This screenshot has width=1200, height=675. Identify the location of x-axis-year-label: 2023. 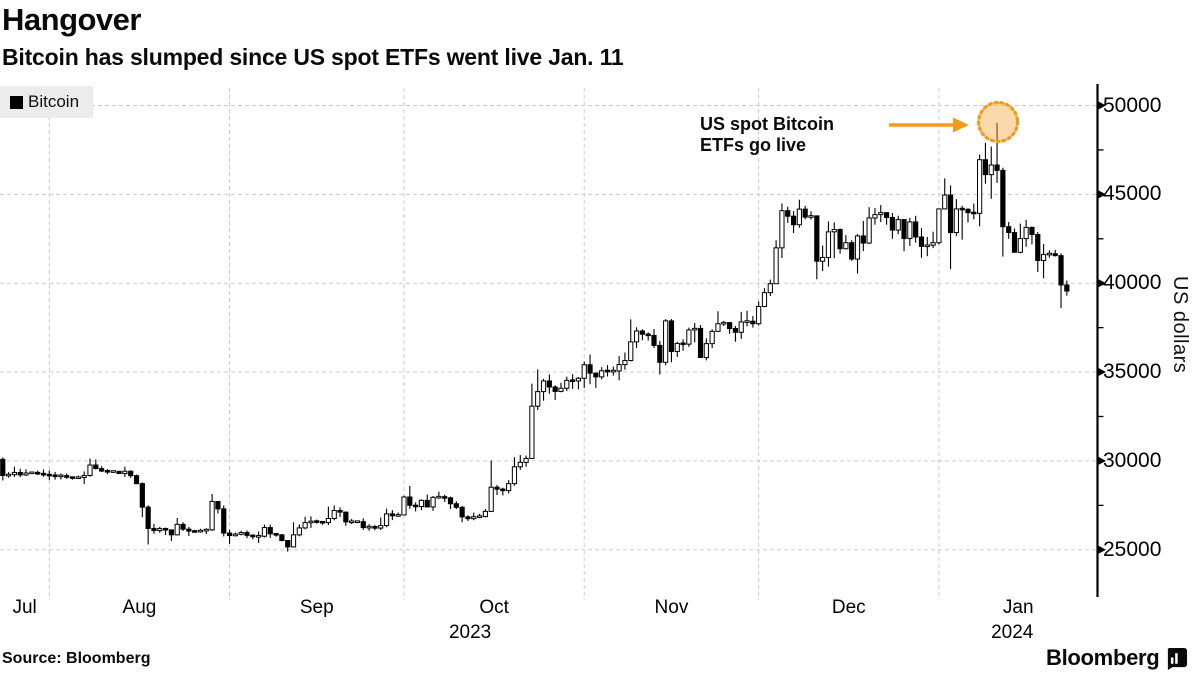
(470, 632).